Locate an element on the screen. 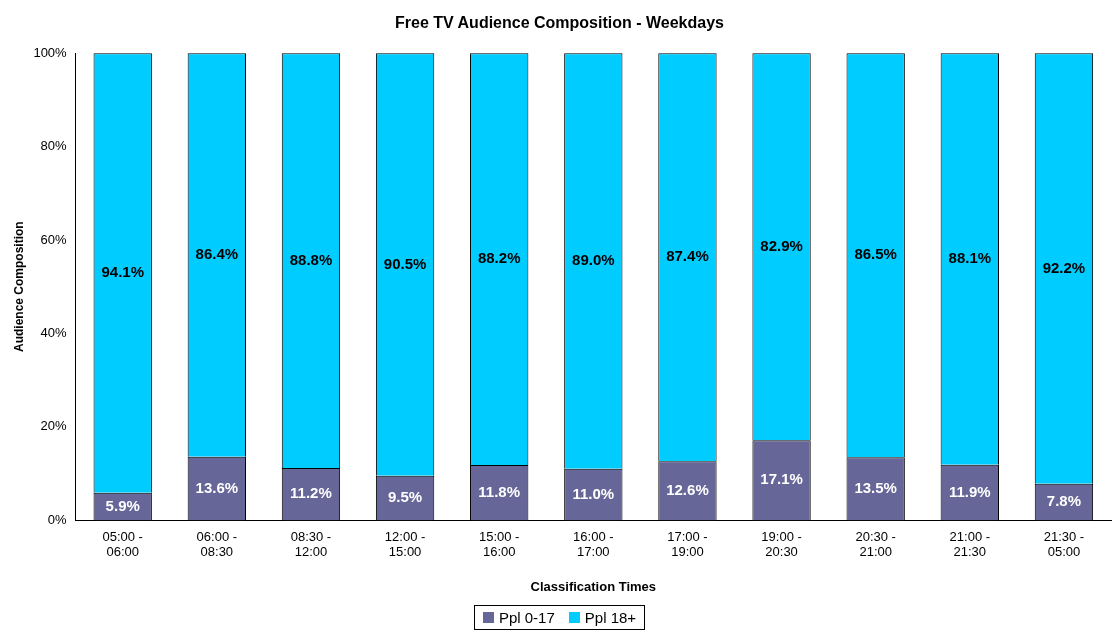 The width and height of the screenshot is (1119, 637). x-tick-label: 16:00 - 17:00 is located at coordinates (593, 544).